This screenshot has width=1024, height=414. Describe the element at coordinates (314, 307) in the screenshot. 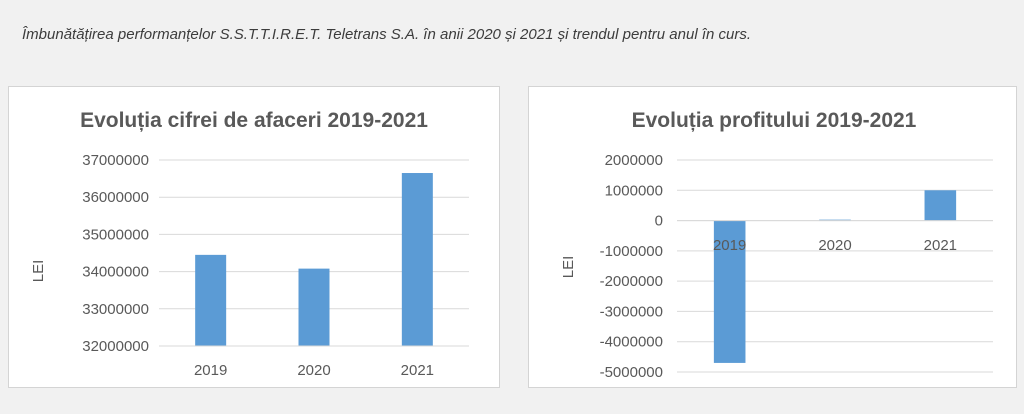

I see `bar-2020` at that location.